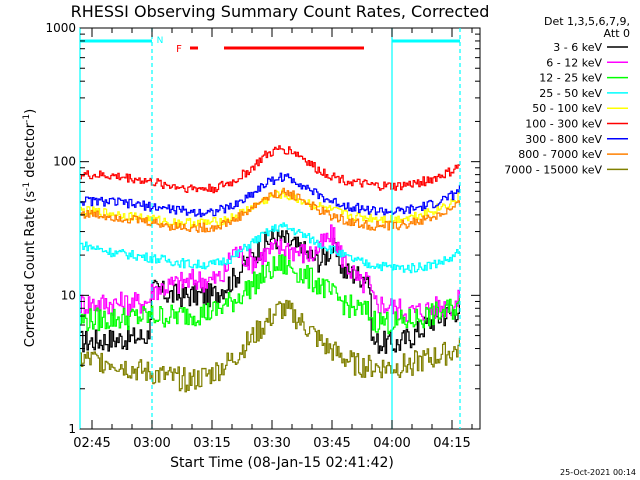  I want to click on legend-header: Det 1,3,5,6,7,9,, so click(587, 21).